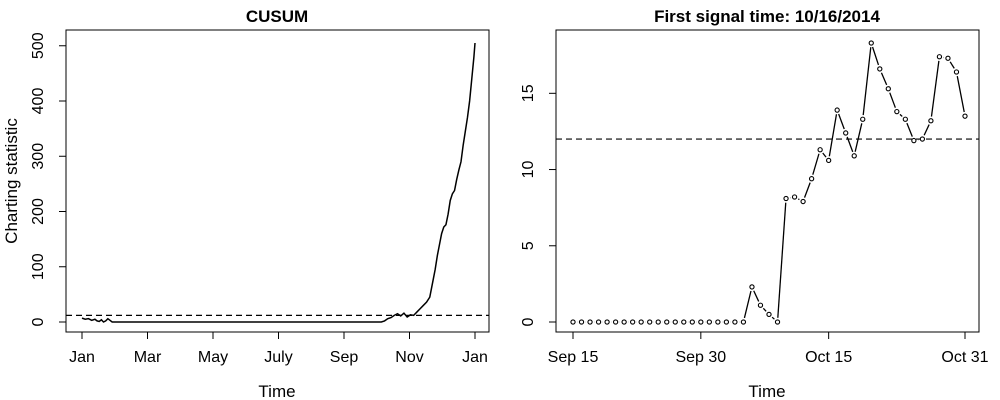 Image resolution: width=1000 pixels, height=400 pixels. What do you see at coordinates (538, 205) in the screenshot?
I see `signal-y-ticks: 0 5 10 15` at bounding box center [538, 205].